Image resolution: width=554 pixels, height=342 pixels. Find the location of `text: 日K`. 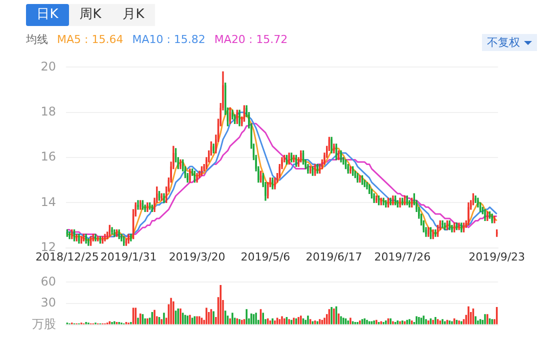

text: 日K is located at coordinates (47, 15).